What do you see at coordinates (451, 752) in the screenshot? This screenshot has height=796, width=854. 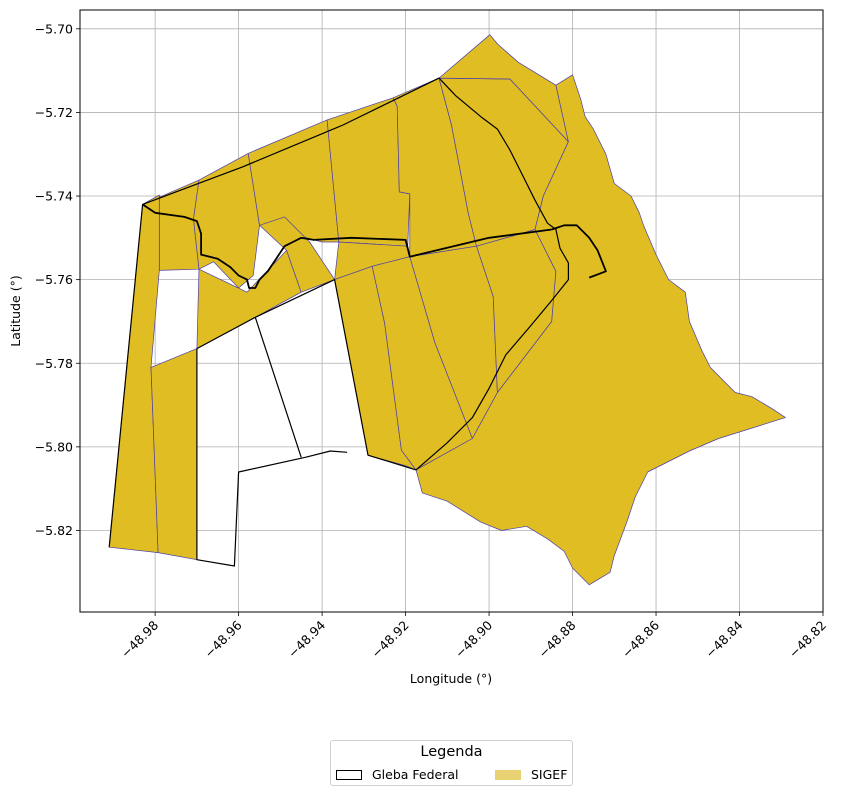 I see `legend-title: Legenda` at bounding box center [451, 752].